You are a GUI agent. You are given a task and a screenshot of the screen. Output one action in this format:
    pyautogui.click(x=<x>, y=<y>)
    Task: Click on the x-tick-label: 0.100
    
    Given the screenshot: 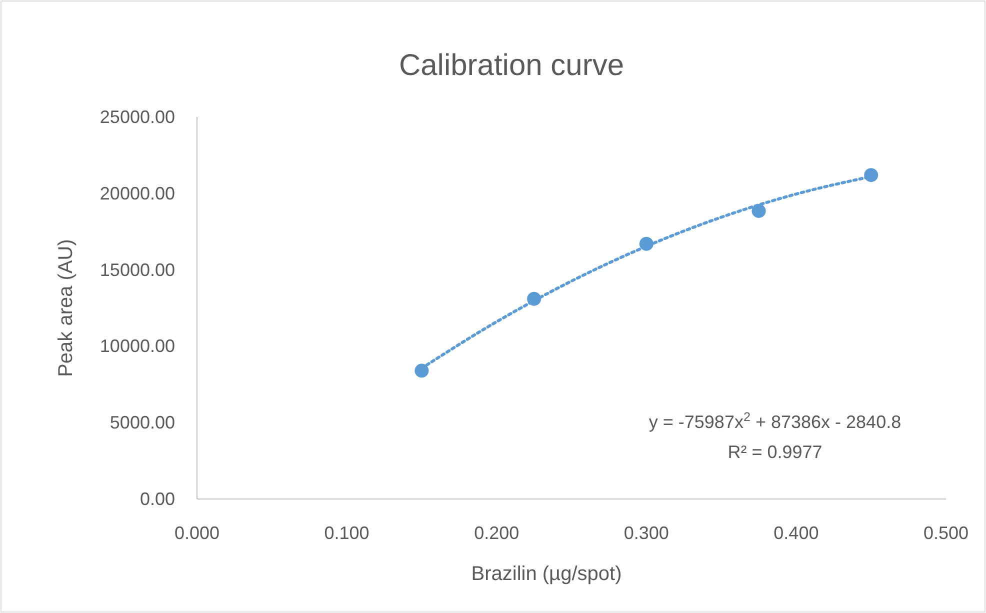 What is the action you would take?
    pyautogui.click(x=347, y=533)
    